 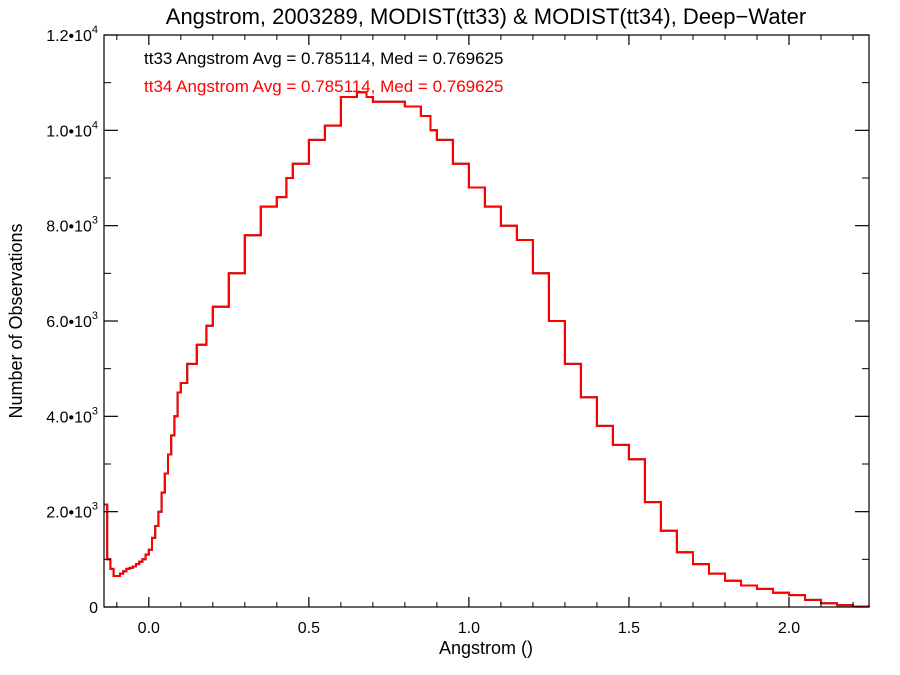 What do you see at coordinates (149, 628) in the screenshot?
I see `x-tick-label: 0.0` at bounding box center [149, 628].